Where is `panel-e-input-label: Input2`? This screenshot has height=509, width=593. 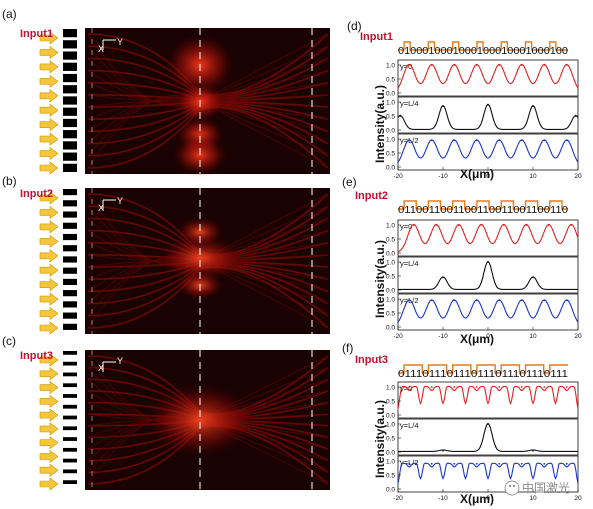
panel-e-input-label: Input2 is located at coordinates (371, 196).